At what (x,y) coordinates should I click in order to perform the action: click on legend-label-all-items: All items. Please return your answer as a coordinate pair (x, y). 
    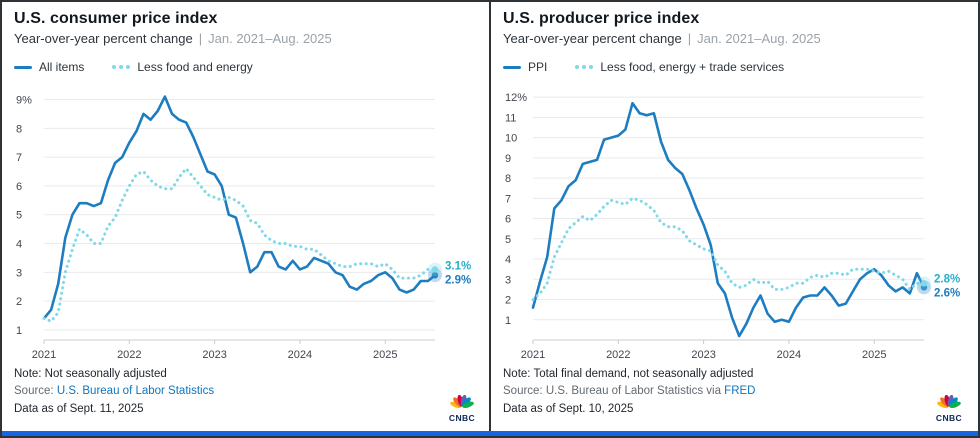
    Looking at the image, I should click on (62, 67).